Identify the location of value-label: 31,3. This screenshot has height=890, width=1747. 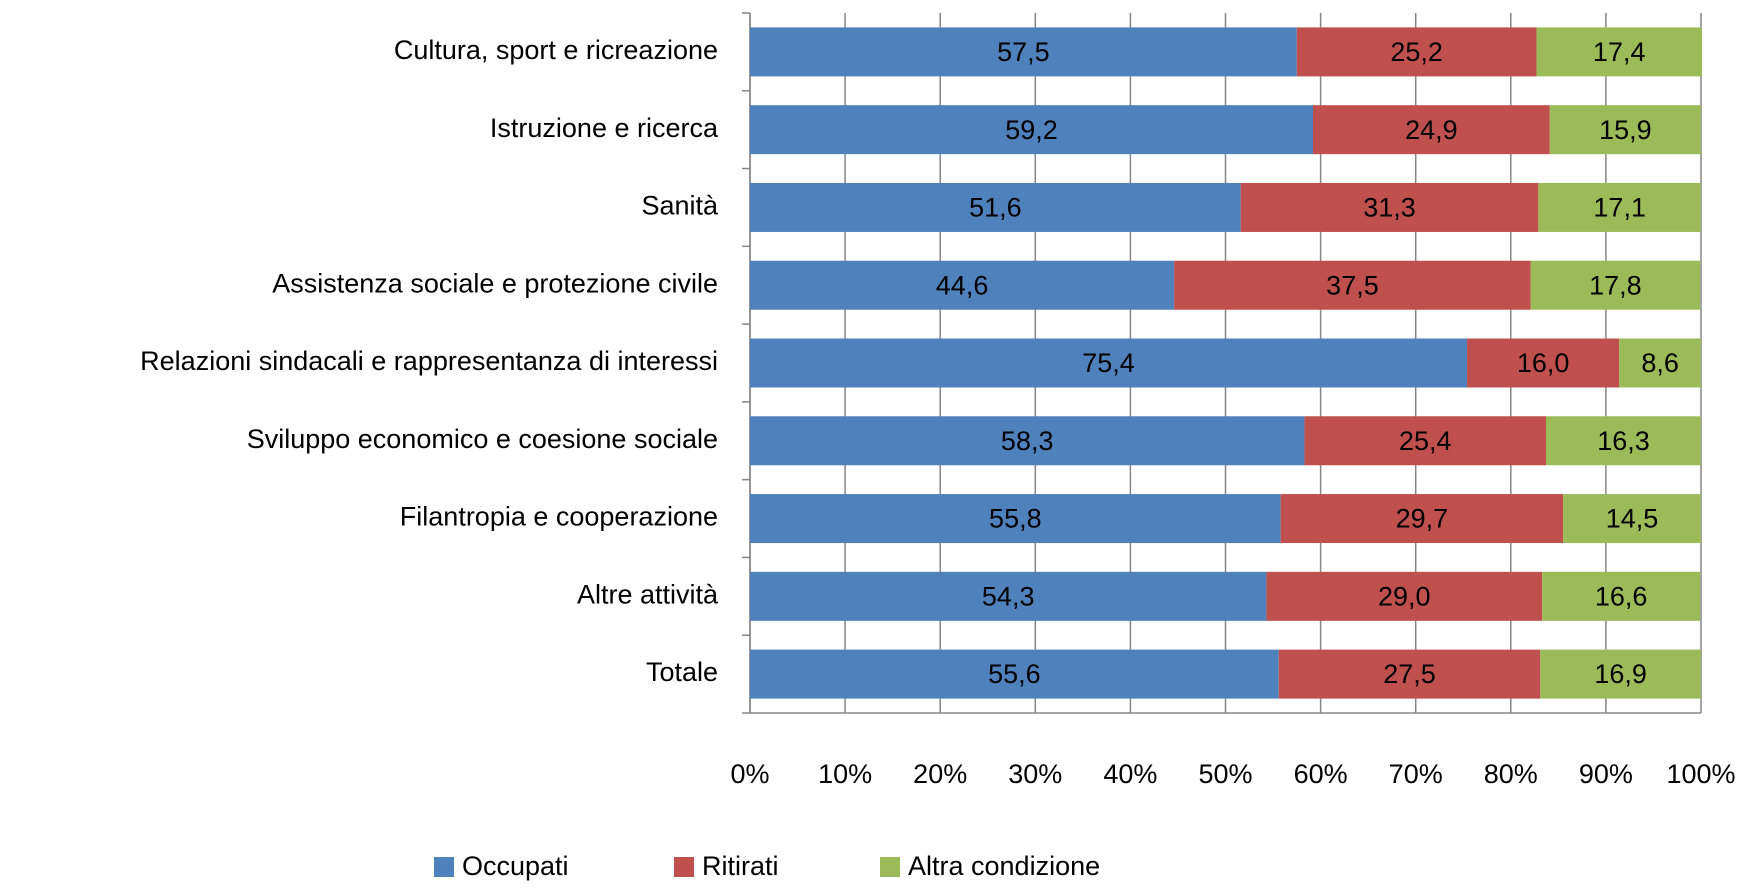
(1389, 208).